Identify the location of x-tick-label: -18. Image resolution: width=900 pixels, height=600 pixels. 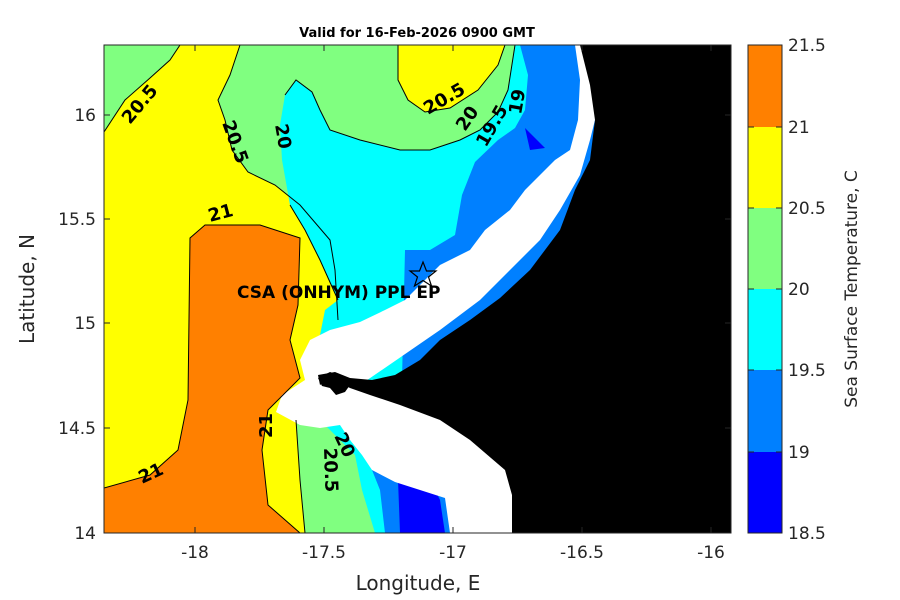
(195, 553).